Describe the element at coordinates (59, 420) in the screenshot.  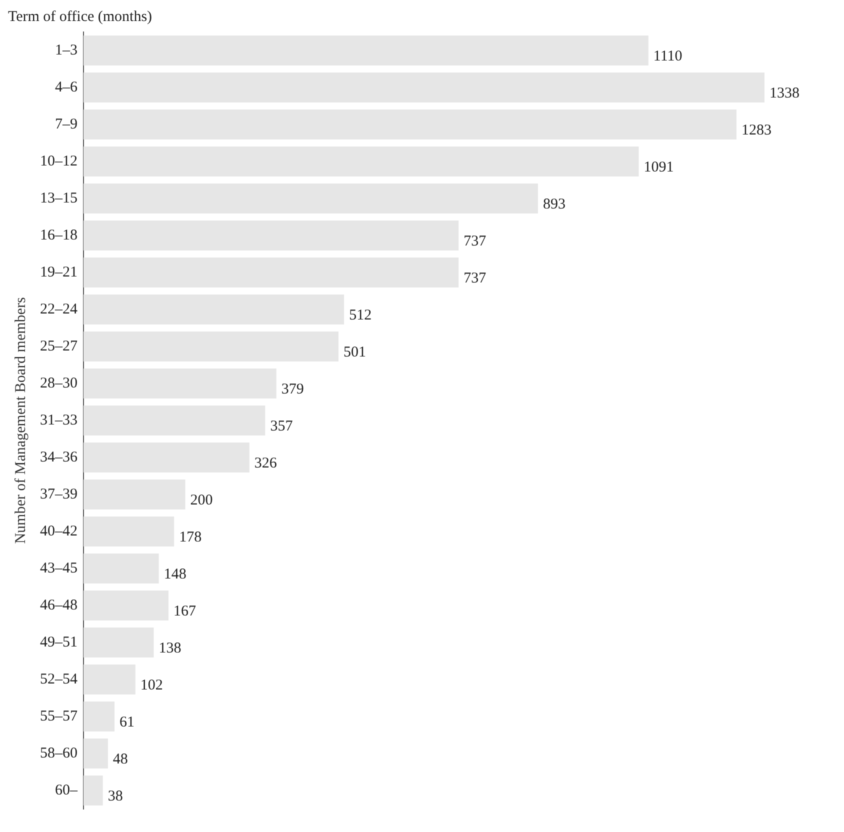
I see `y-tick-label: 31–33` at that location.